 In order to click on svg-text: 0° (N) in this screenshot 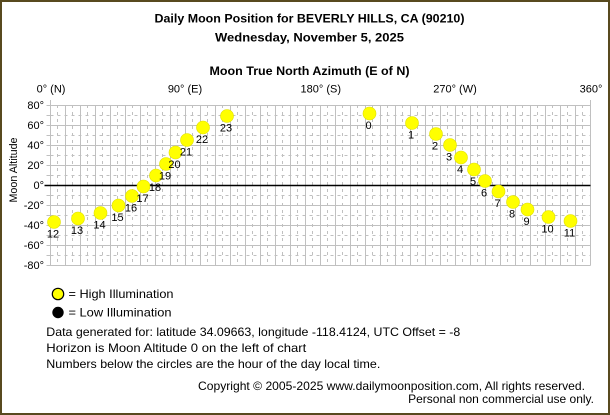, I will do `click(51, 90)`.